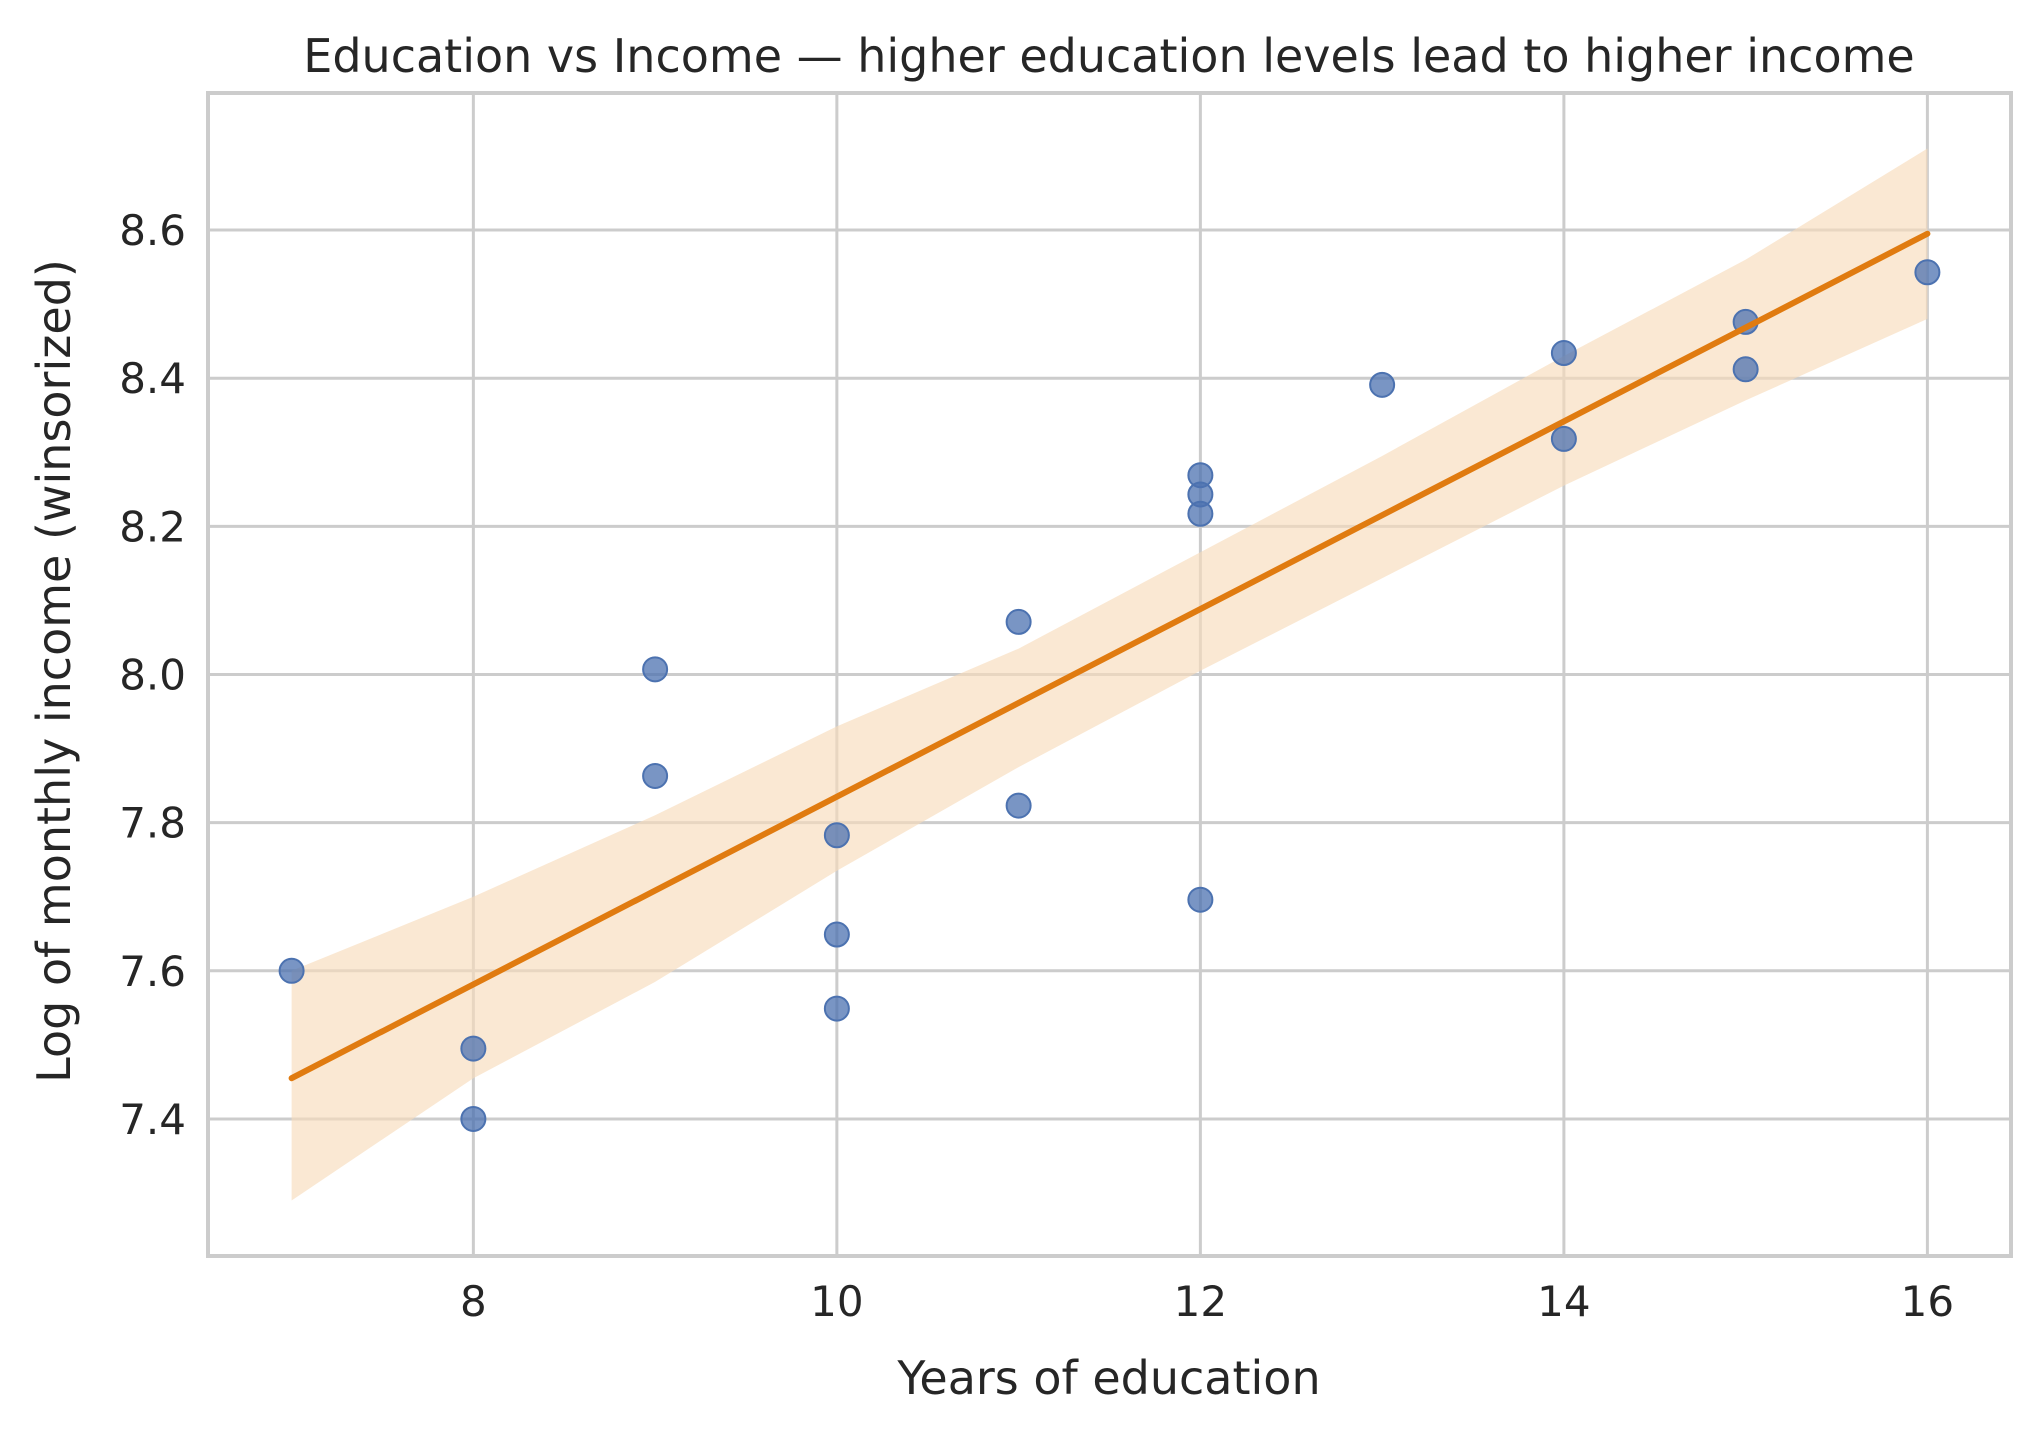  I want to click on x-axis-title: Years of education, so click(1108, 1378).